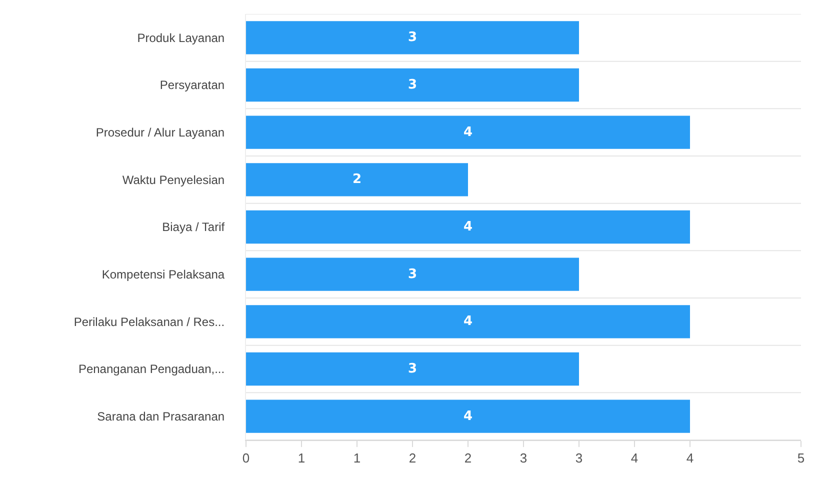 This screenshot has height=480, width=815. Describe the element at coordinates (160, 133) in the screenshot. I see `y-tick-label: Prosedur / Alur Layanan` at that location.